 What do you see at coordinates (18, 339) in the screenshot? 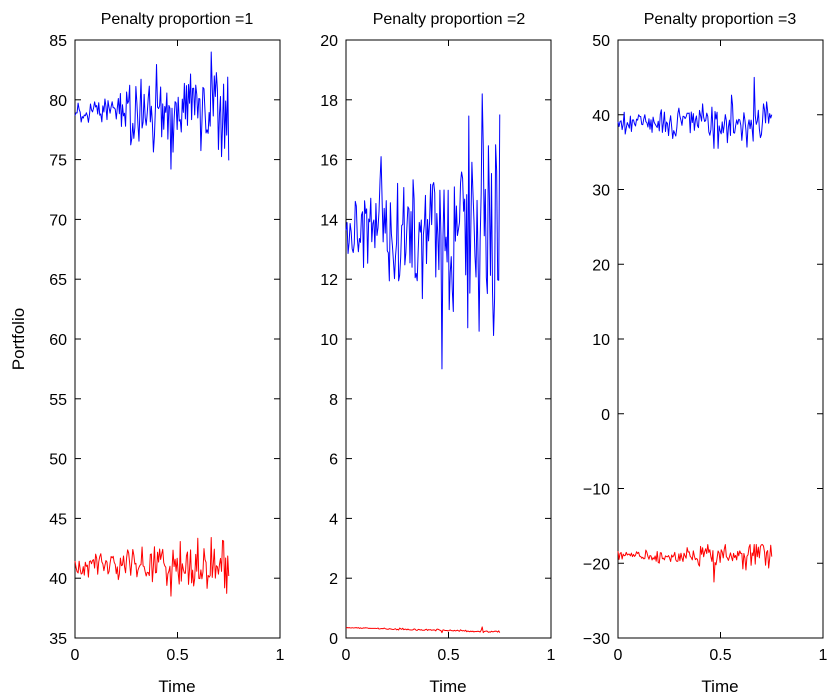
I see `subplot-1-ylabel: Portfolio` at bounding box center [18, 339].